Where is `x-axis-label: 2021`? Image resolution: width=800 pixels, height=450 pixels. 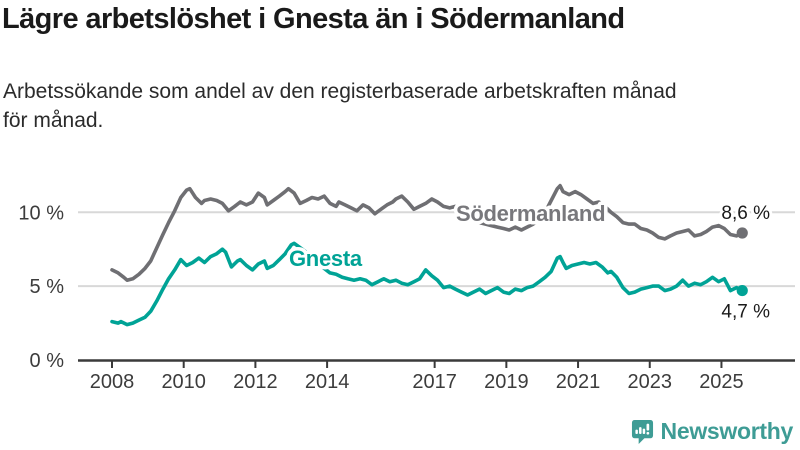 x-axis-label: 2021 is located at coordinates (578, 382).